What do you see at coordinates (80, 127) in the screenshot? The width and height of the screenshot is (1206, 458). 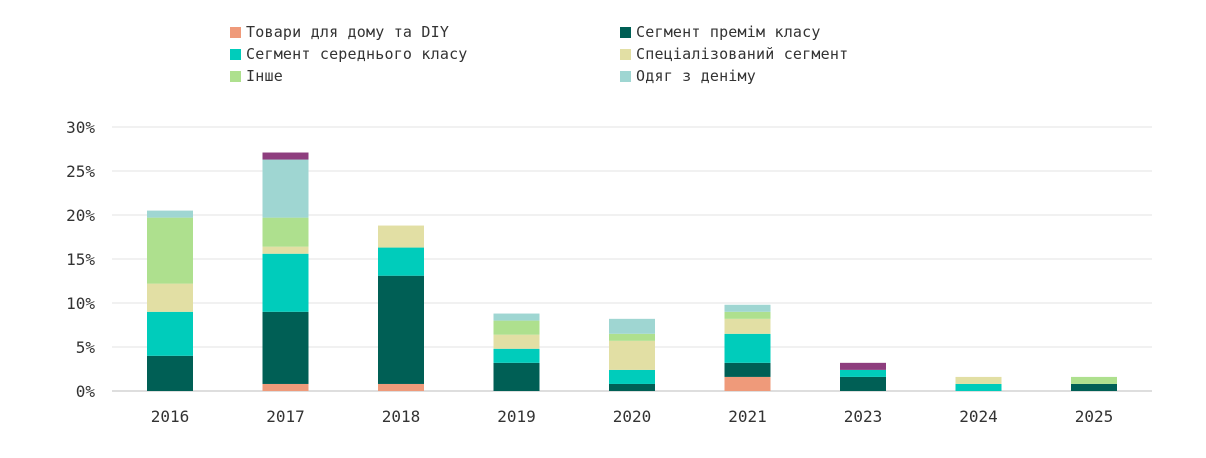 I see `y-tick-label: 30%` at bounding box center [80, 127].